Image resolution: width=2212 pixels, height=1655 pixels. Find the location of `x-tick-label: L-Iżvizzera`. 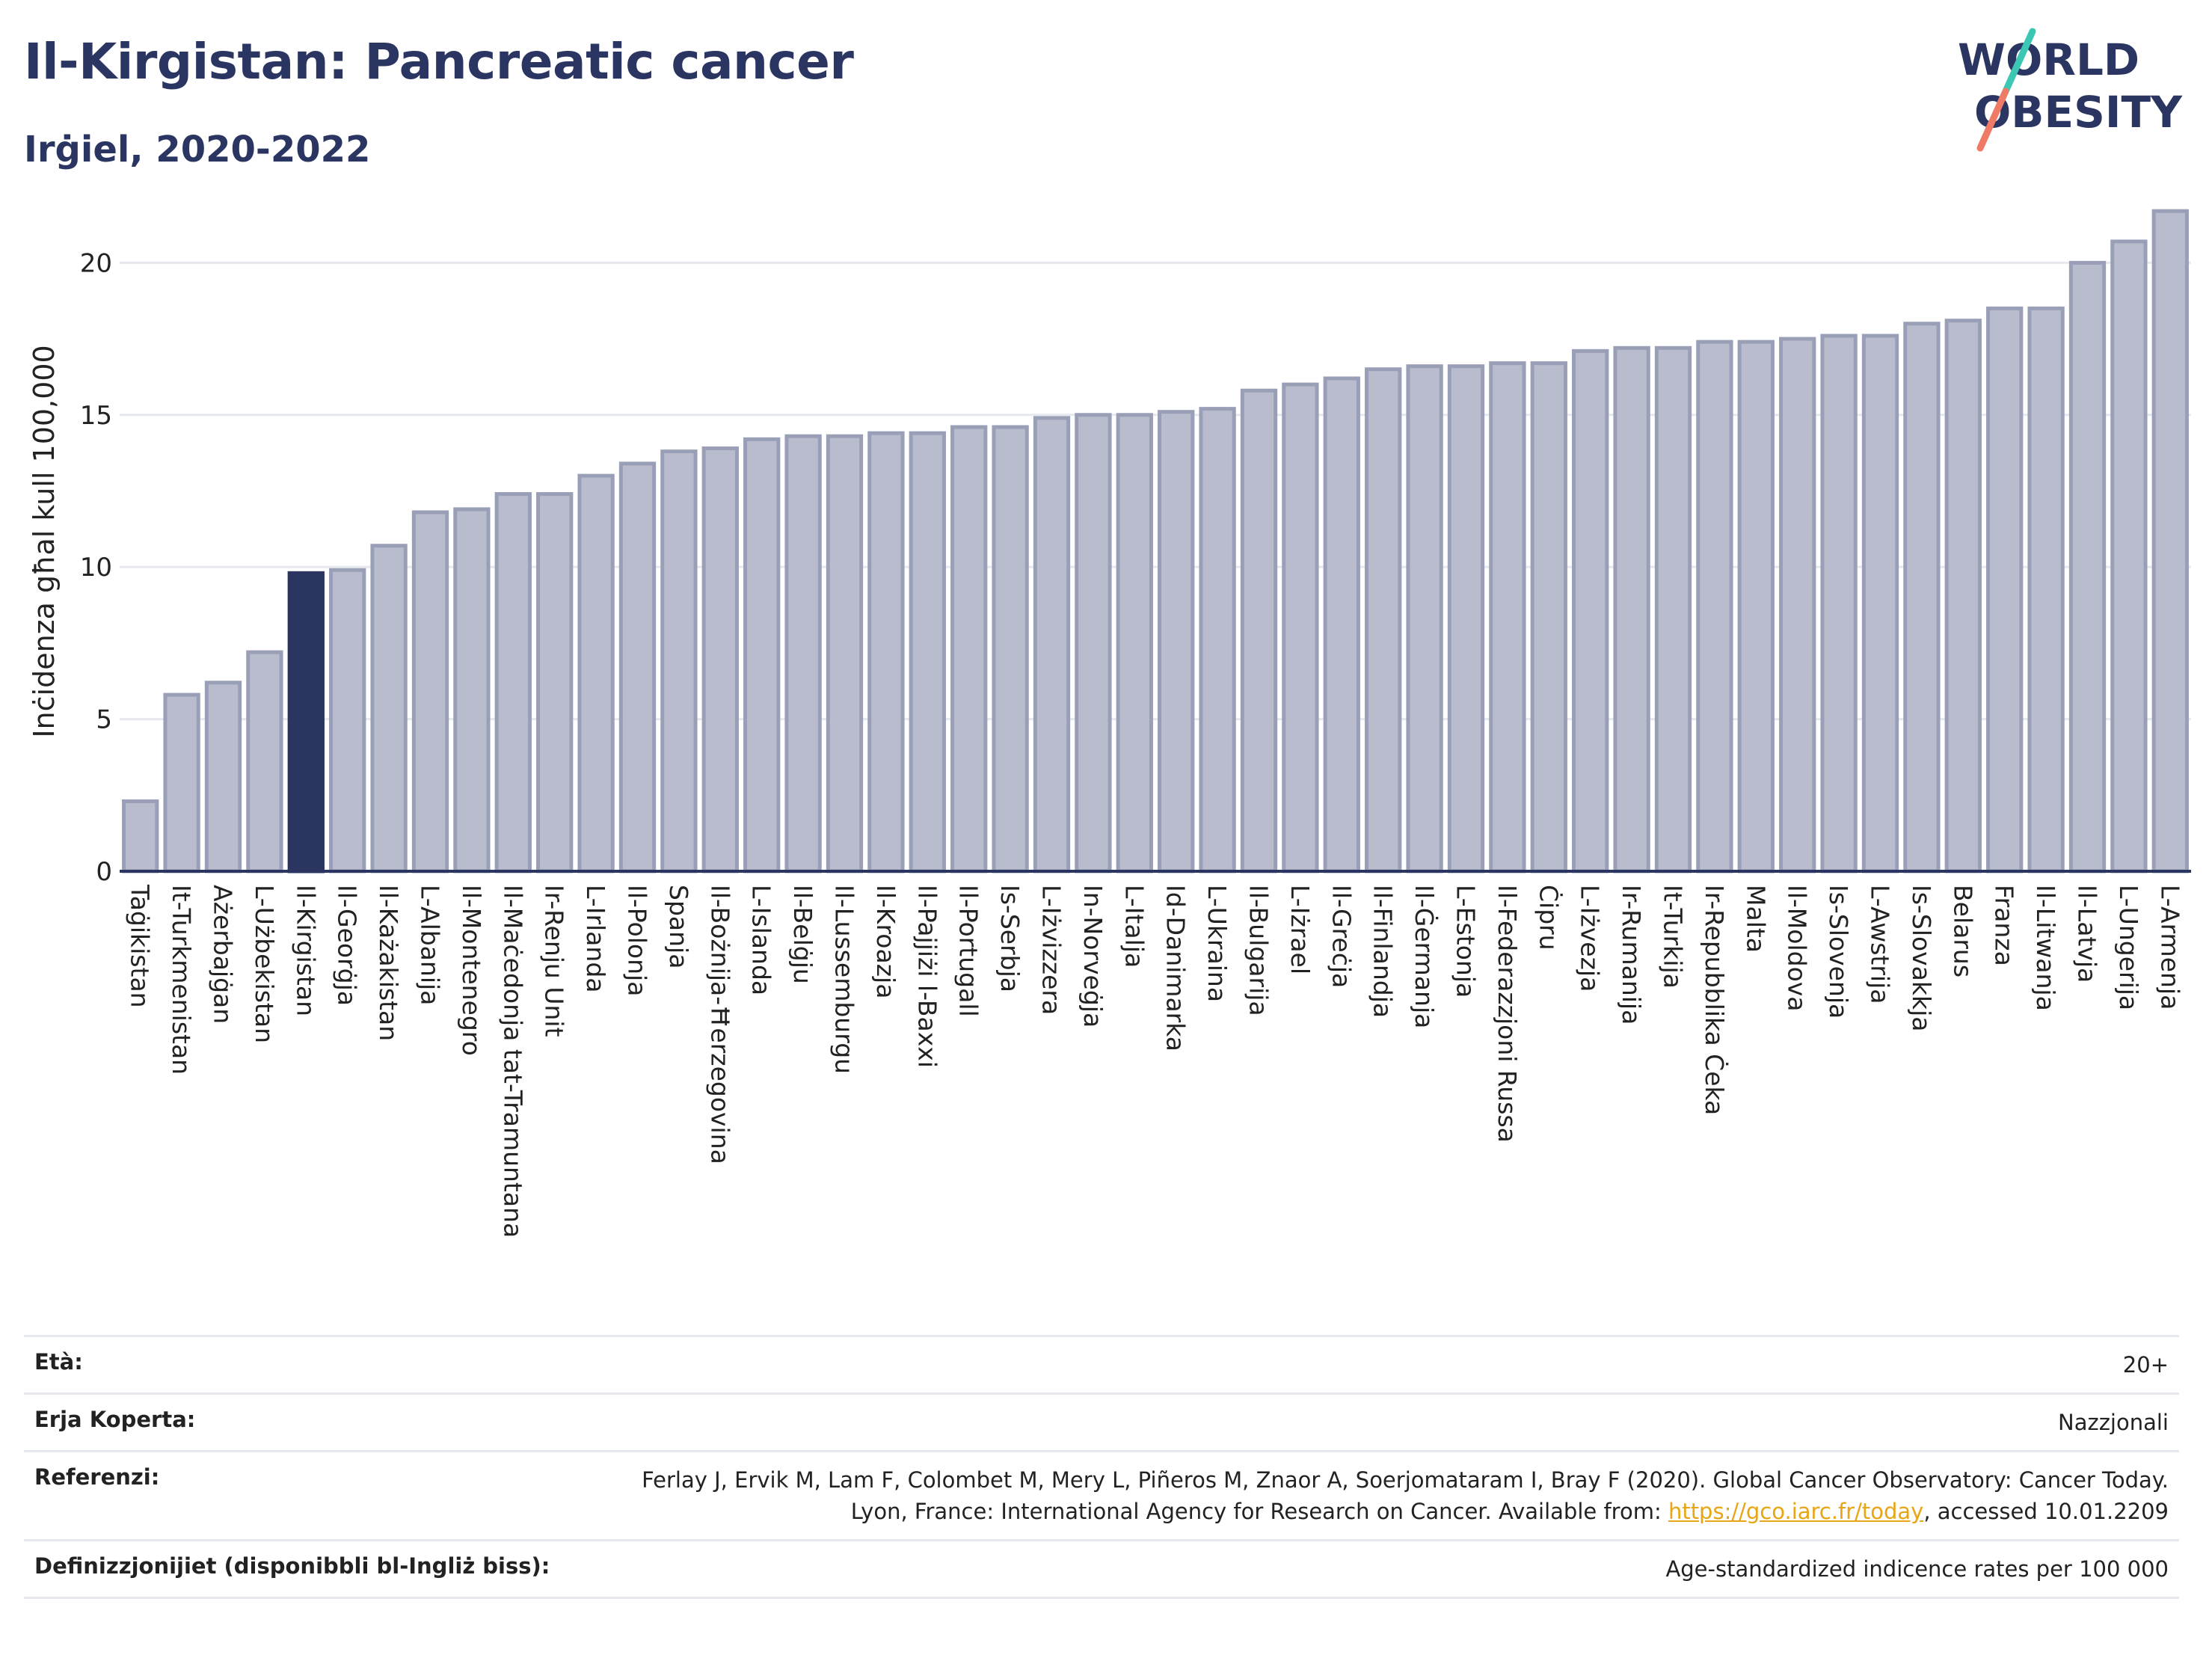

x-tick-label: L-Iżvizzera is located at coordinates (1051, 950).